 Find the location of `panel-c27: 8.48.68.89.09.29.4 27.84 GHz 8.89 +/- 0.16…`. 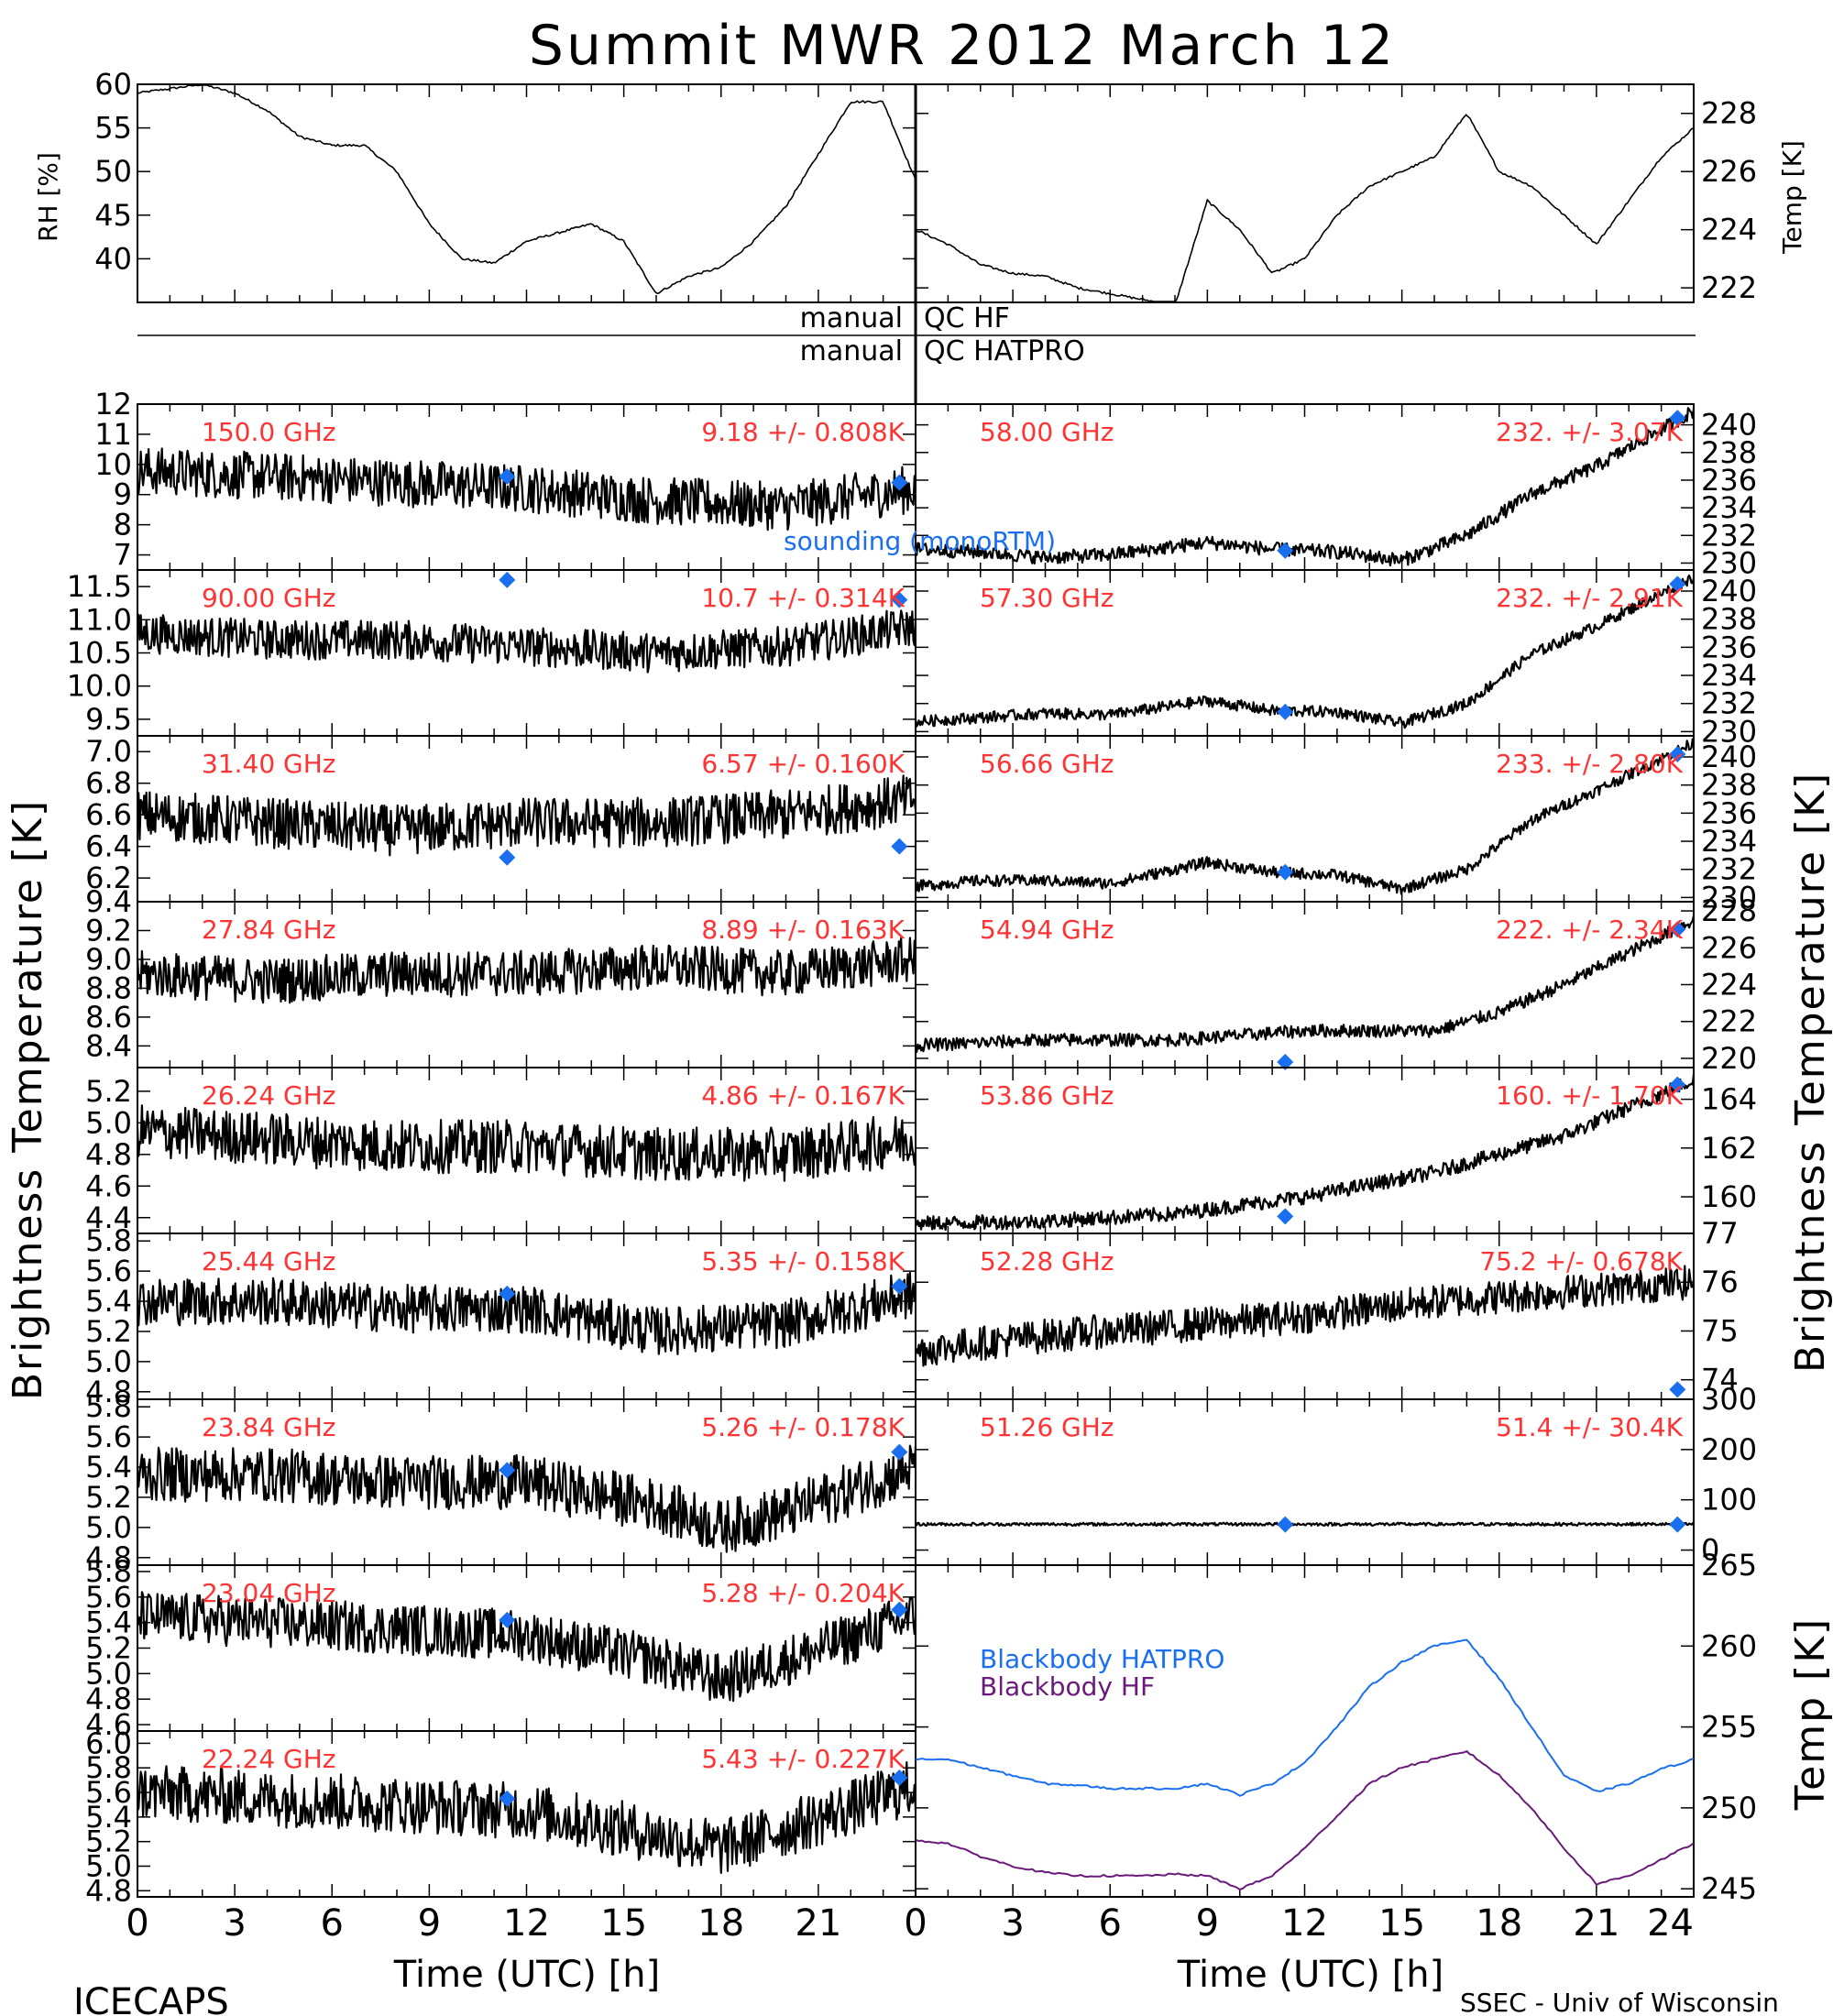

panel-c27: 8.48.68.89.09.29.4 27.84 GHz 8.89 +/- 0.16… is located at coordinates (501, 976).